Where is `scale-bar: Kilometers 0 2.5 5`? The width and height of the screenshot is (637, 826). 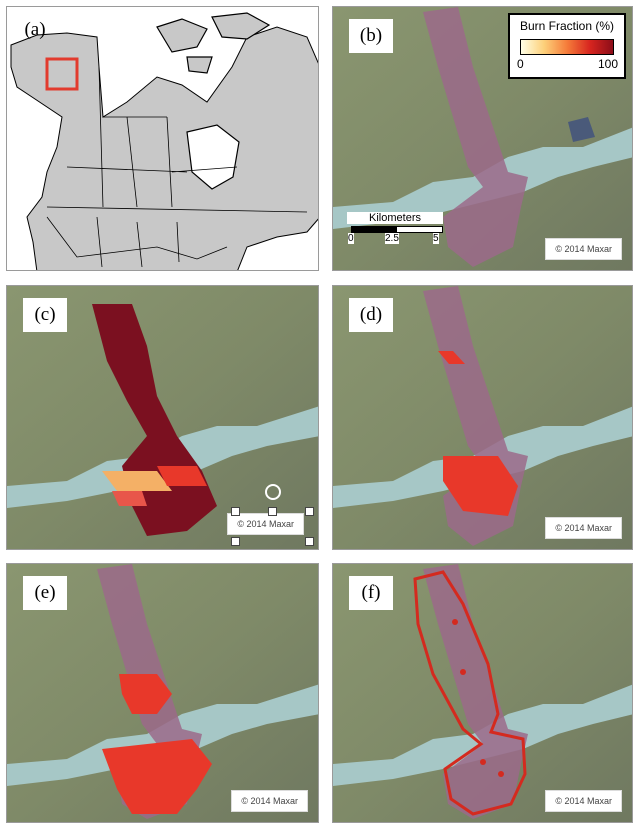 scale-bar: Kilometers 0 2.5 5 is located at coordinates (395, 229).